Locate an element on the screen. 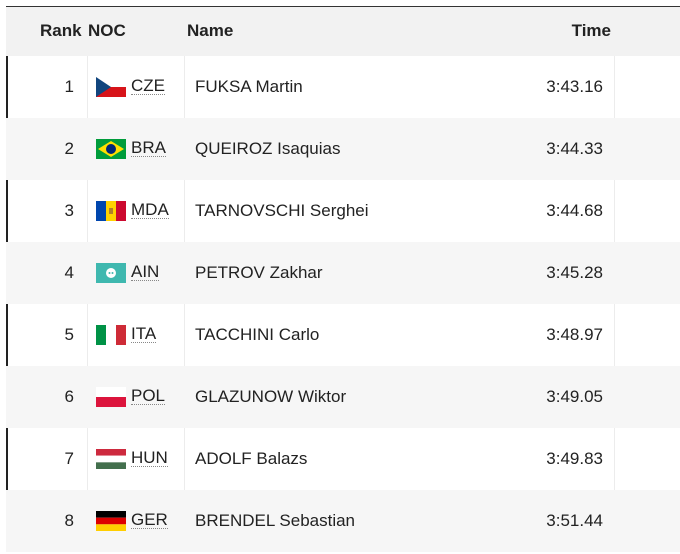 The width and height of the screenshot is (680, 554). table-row: 8 GER BRENDEL Sebastian 3:51.44 is located at coordinates (343, 521).